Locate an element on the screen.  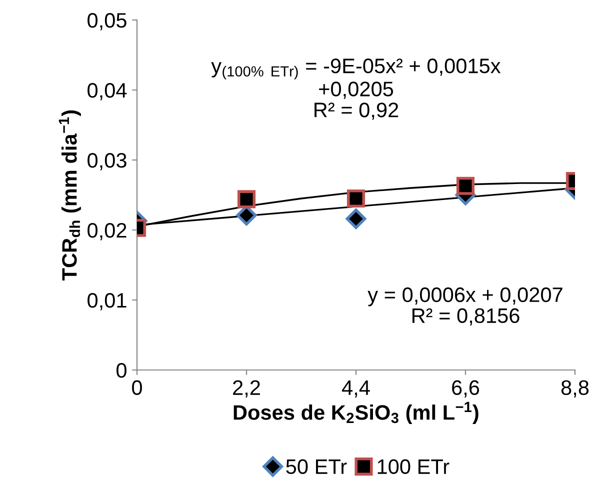
legend-label: 50 ETr is located at coordinates (316, 466).